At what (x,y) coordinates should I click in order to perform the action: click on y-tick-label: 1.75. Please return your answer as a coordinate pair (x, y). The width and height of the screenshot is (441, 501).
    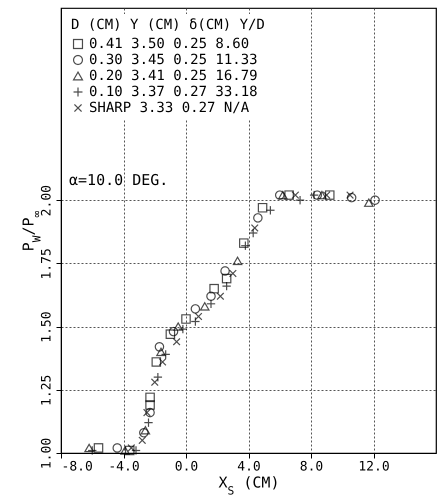
    Looking at the image, I should click on (47, 264).